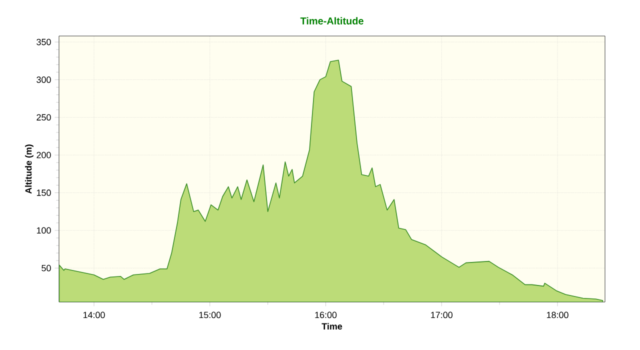 Image resolution: width=640 pixels, height=350 pixels. Describe the element at coordinates (43, 193) in the screenshot. I see `y-tick-label: 150` at that location.